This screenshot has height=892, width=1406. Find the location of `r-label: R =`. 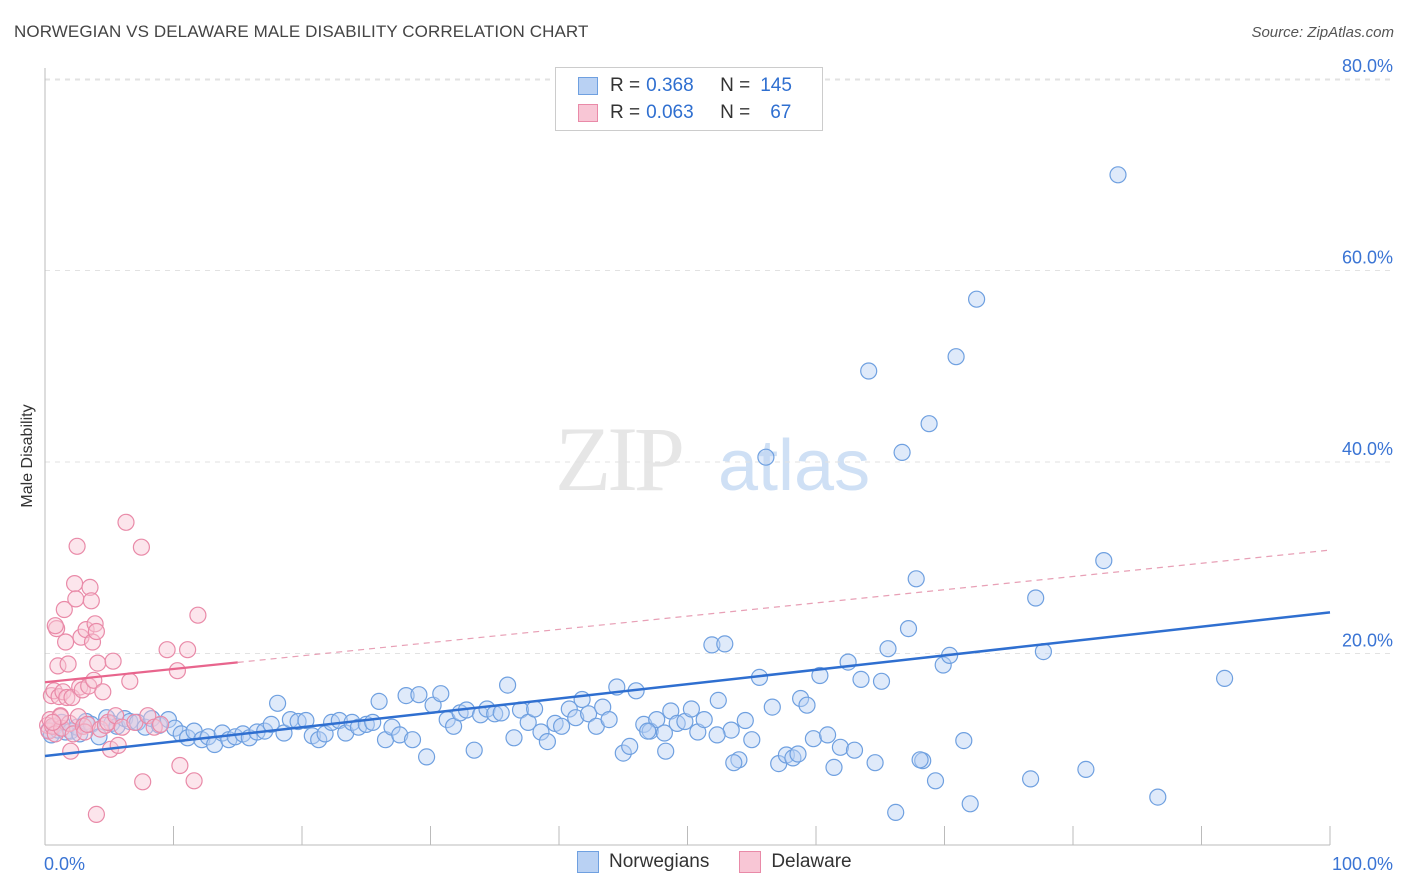

r-label: R = is located at coordinates (625, 85).